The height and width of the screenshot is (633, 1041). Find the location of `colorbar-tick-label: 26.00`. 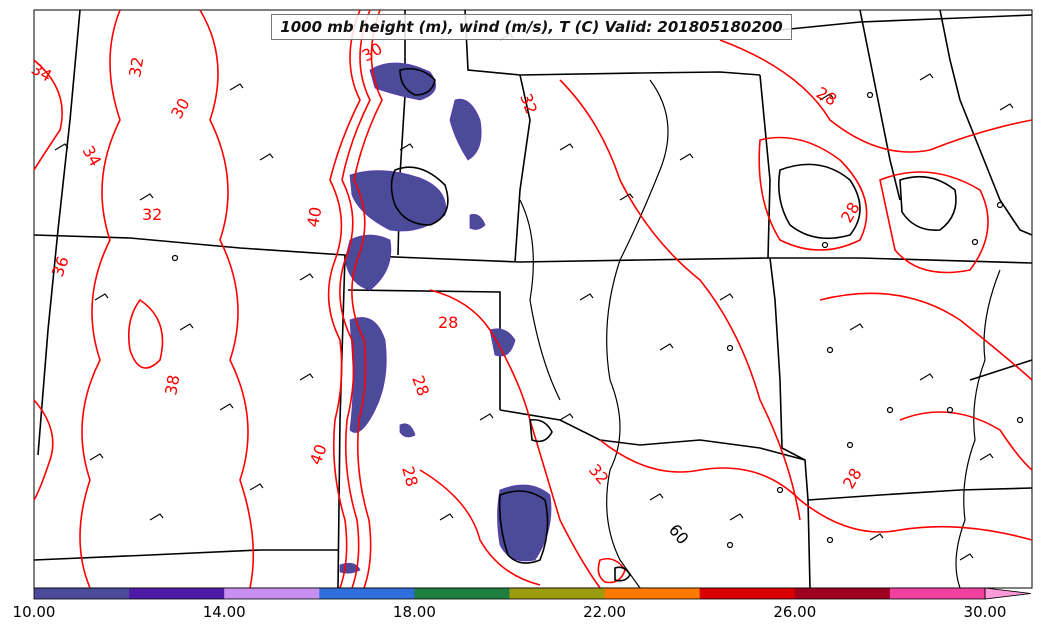

colorbar-tick-label: 26.00 is located at coordinates (795, 612).